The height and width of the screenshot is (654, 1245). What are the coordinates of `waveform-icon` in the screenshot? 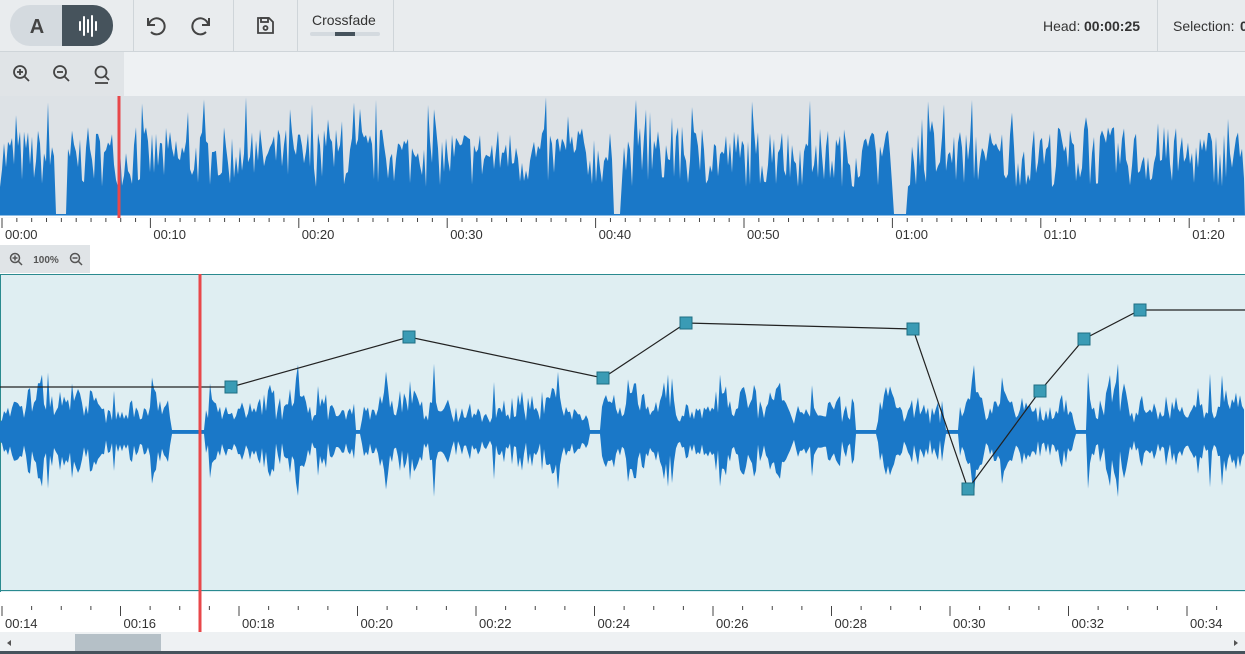 It's located at (88, 26).